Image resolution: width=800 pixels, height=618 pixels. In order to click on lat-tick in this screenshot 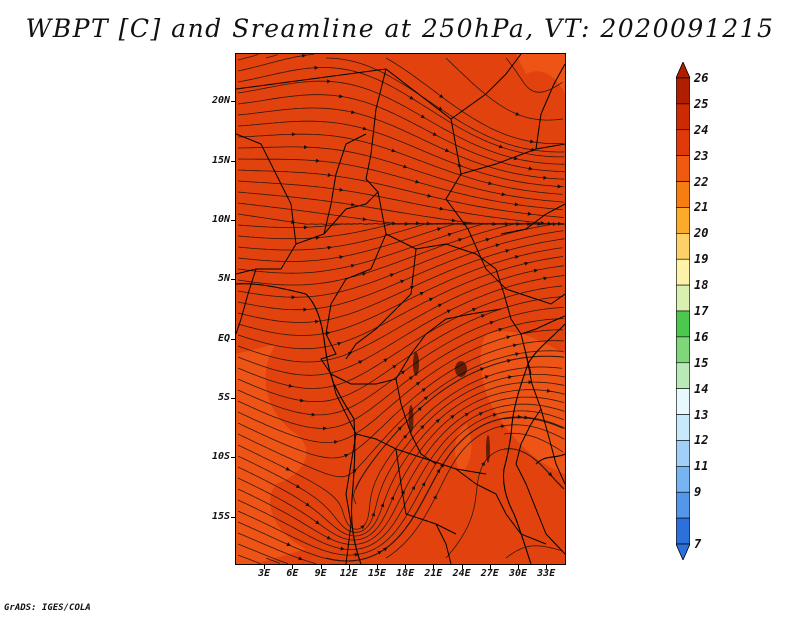, I will do `click(233, 517)`.